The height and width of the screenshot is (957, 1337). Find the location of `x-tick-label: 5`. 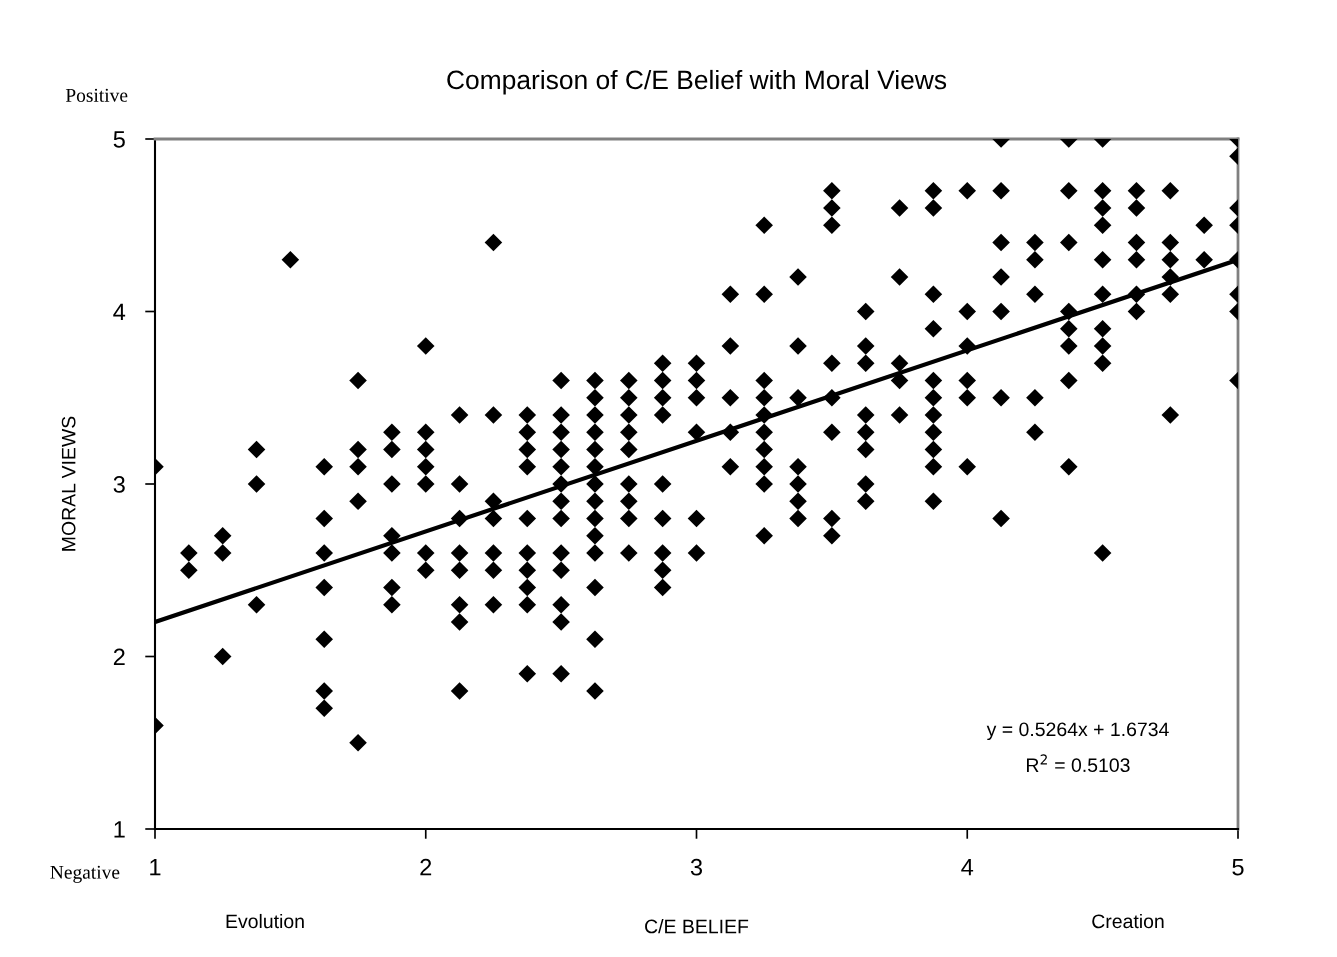

x-tick-label: 5 is located at coordinates (1238, 867).